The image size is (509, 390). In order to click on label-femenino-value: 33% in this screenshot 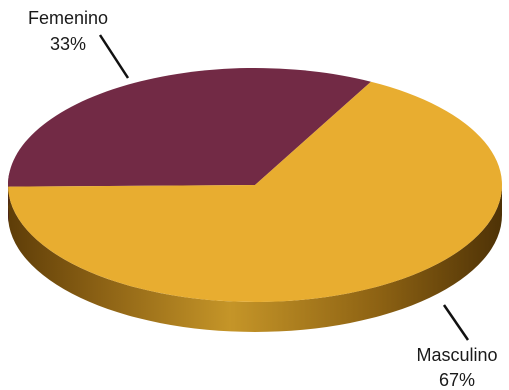, I will do `click(68, 44)`.